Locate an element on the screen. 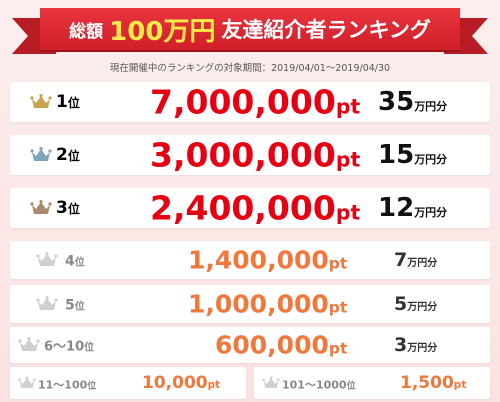 The image size is (500, 402). points-value: 10,000pt is located at coordinates (181, 383).